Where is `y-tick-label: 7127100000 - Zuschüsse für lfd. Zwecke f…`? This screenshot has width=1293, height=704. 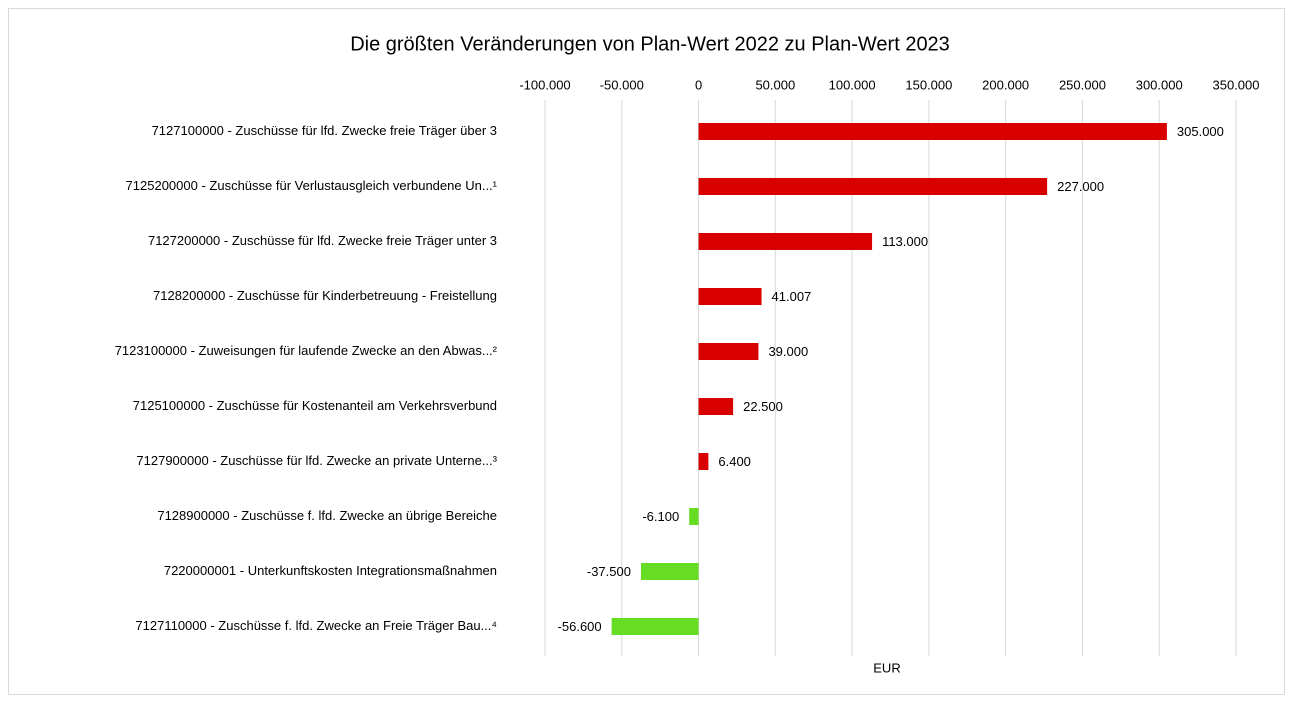 y-tick-label: 7127100000 - Zuschüsse für lfd. Zwecke f… is located at coordinates (324, 130).